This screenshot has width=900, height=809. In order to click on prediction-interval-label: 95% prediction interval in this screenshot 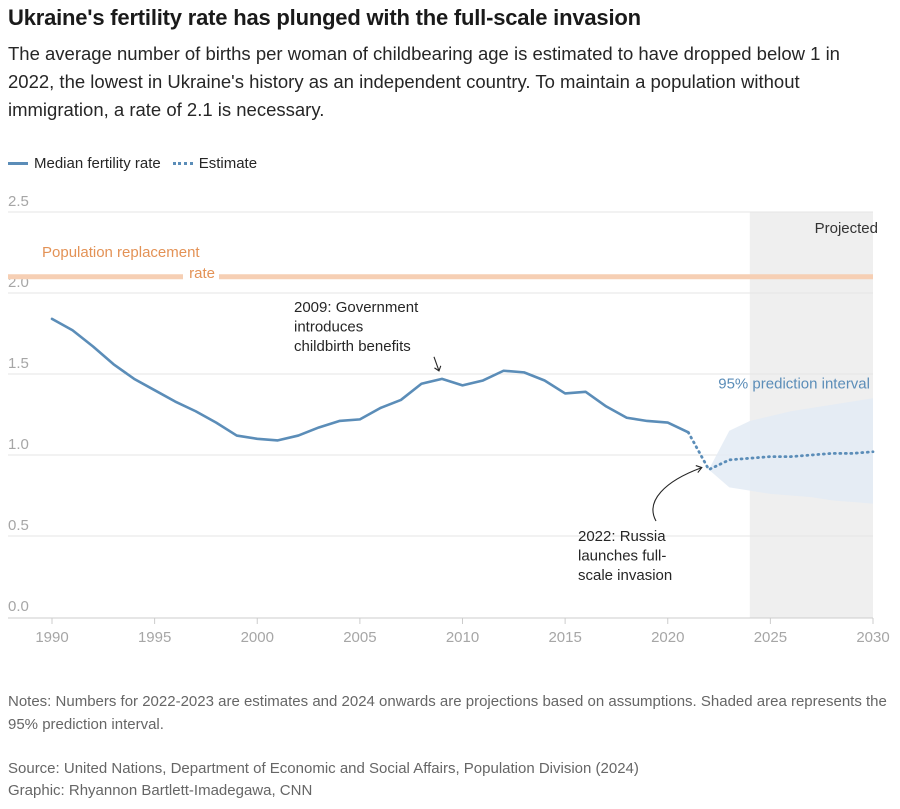, I will do `click(794, 383)`.